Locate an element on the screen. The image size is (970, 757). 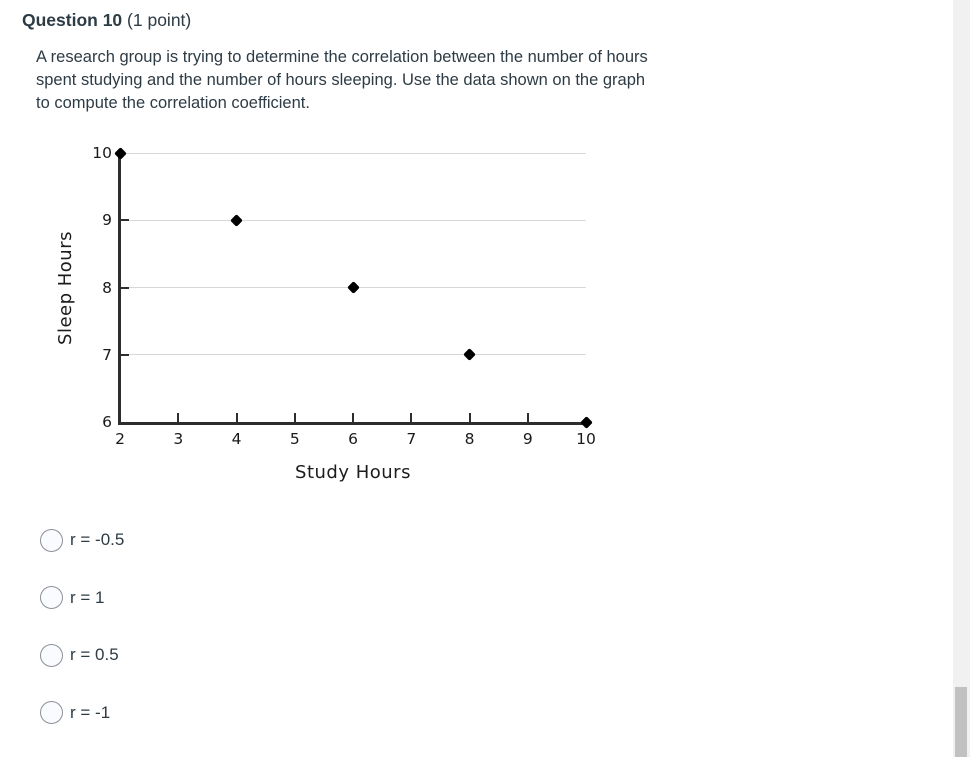
y-axis-line is located at coordinates (119, 288).